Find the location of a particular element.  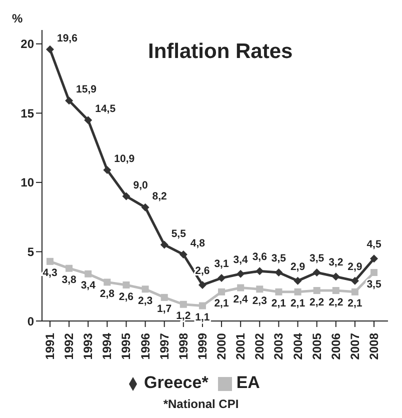

text: Inflation Rates is located at coordinates (220, 52).